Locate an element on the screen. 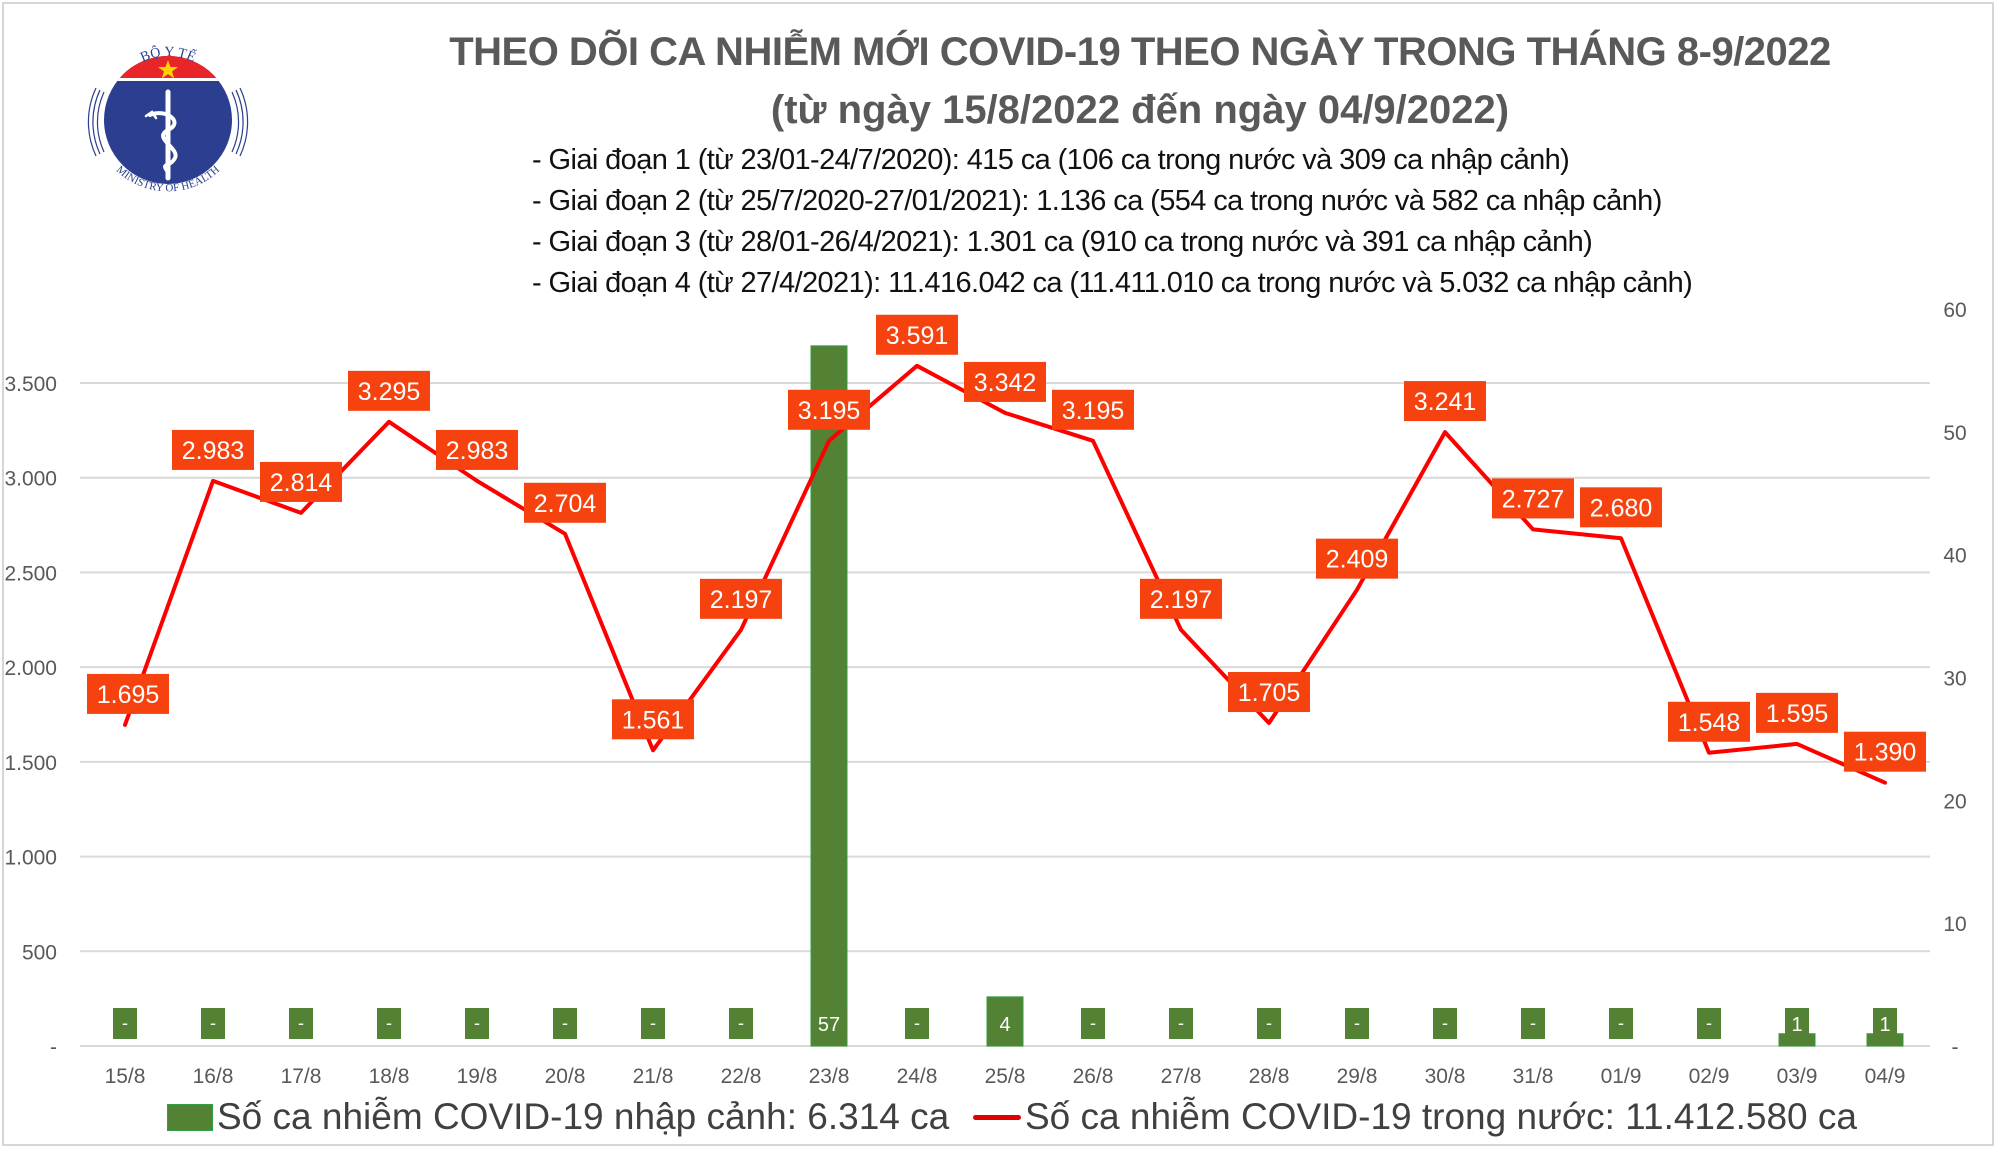 The height and width of the screenshot is (1152, 2000). x-axis-tick-label: 20/8 is located at coordinates (565, 1076).